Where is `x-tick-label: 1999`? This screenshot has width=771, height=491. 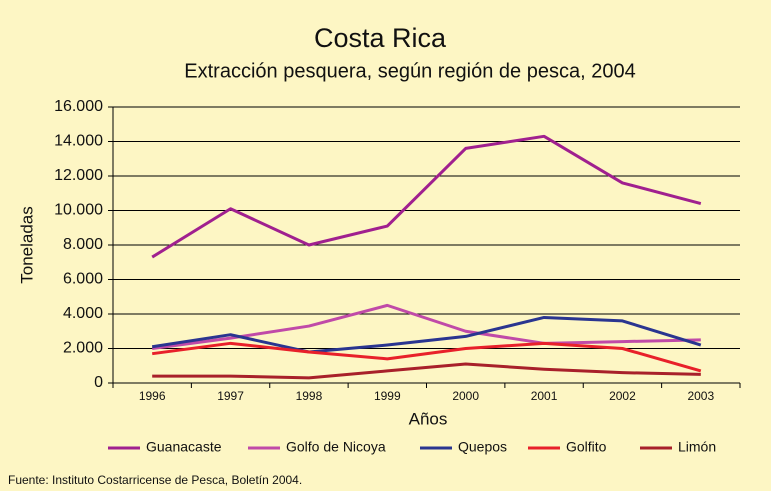 x-tick-label: 1999 is located at coordinates (387, 396).